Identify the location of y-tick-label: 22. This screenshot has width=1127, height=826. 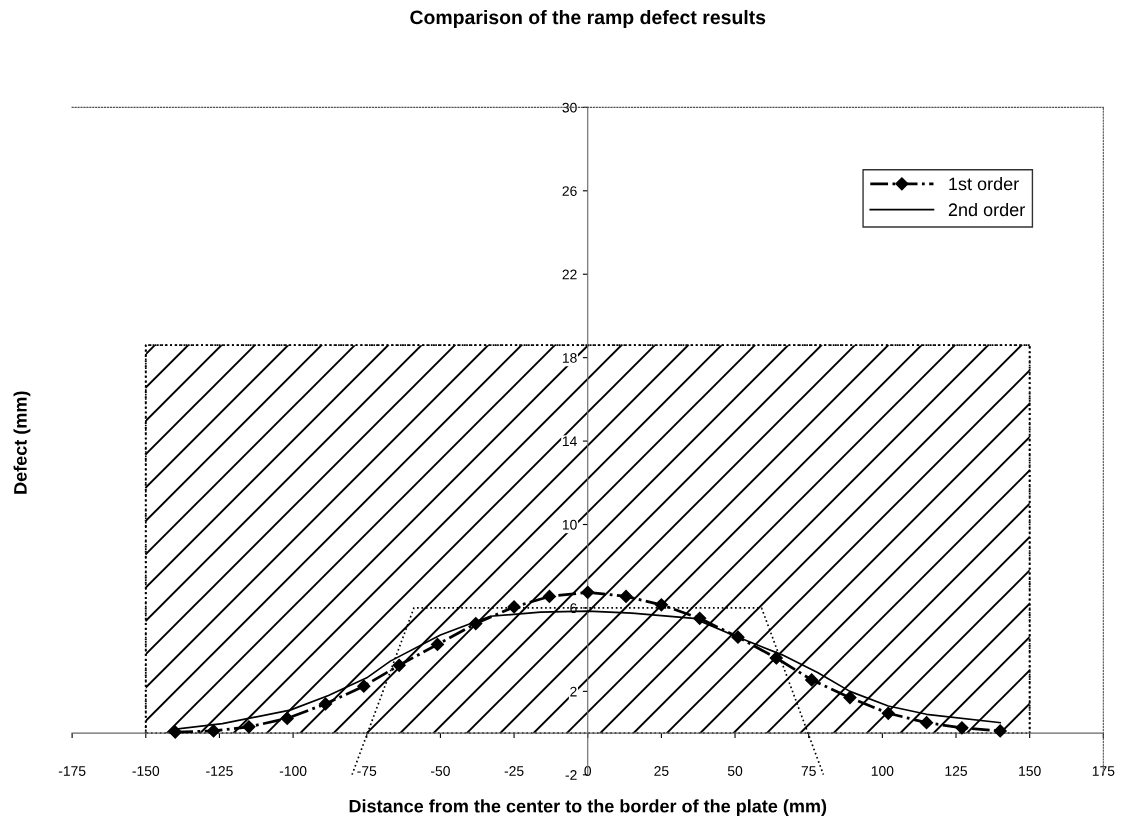
(569, 274).